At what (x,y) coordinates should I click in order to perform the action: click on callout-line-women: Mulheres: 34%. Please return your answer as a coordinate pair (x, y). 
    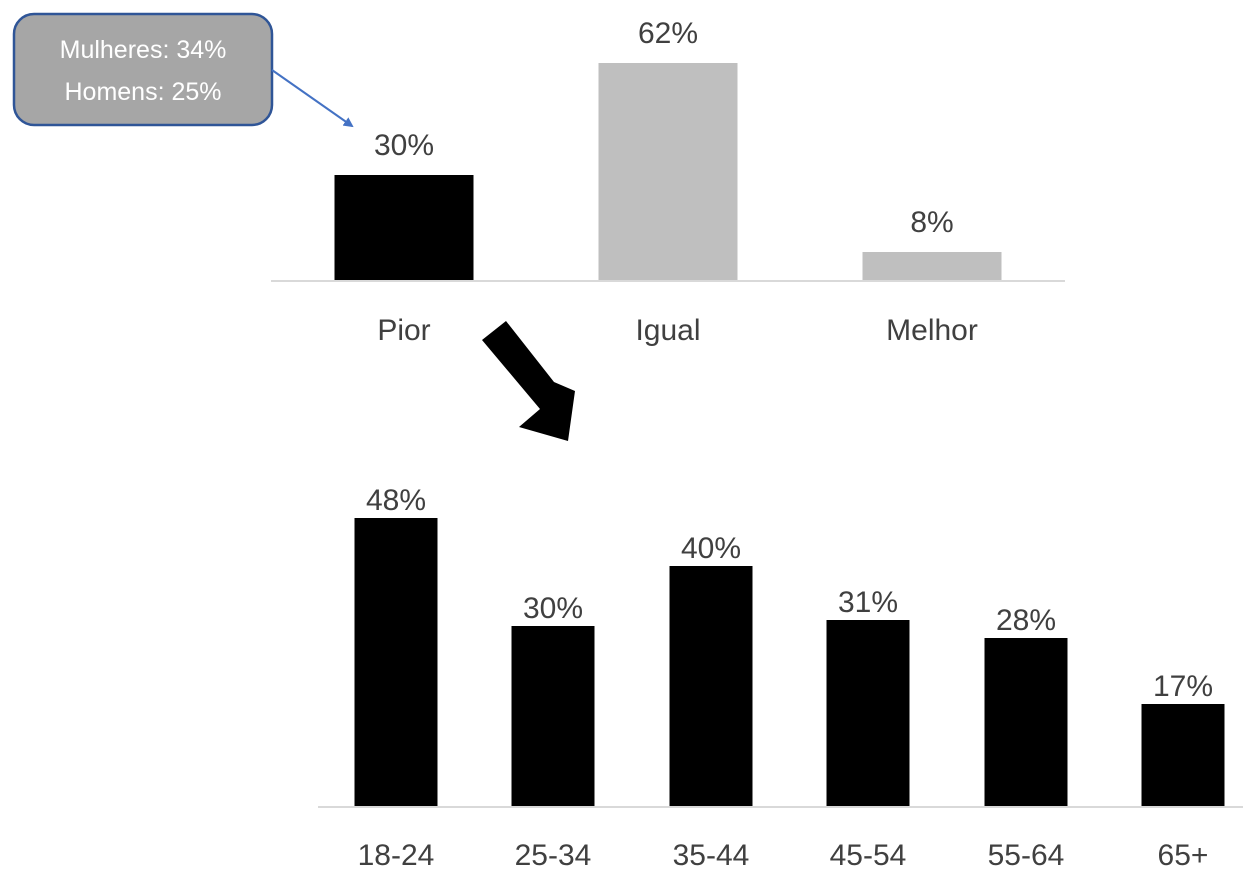
    Looking at the image, I should click on (143, 50).